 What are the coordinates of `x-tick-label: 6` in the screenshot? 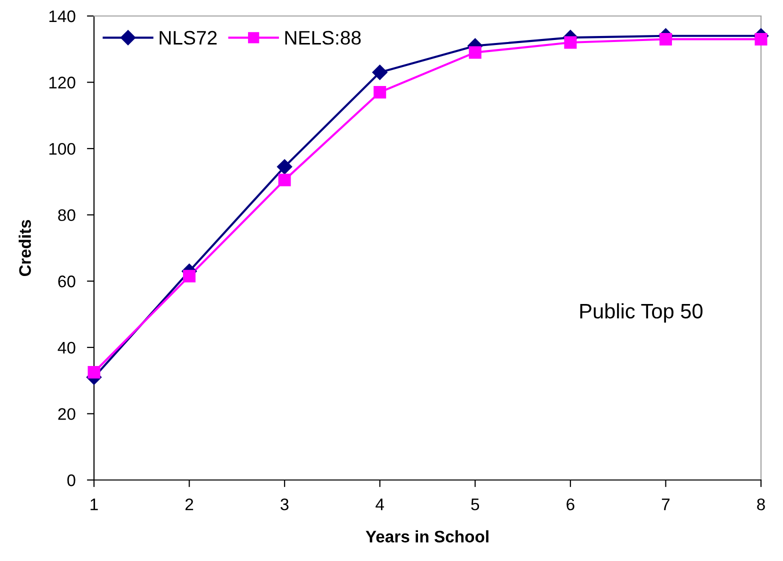 It's located at (570, 504).